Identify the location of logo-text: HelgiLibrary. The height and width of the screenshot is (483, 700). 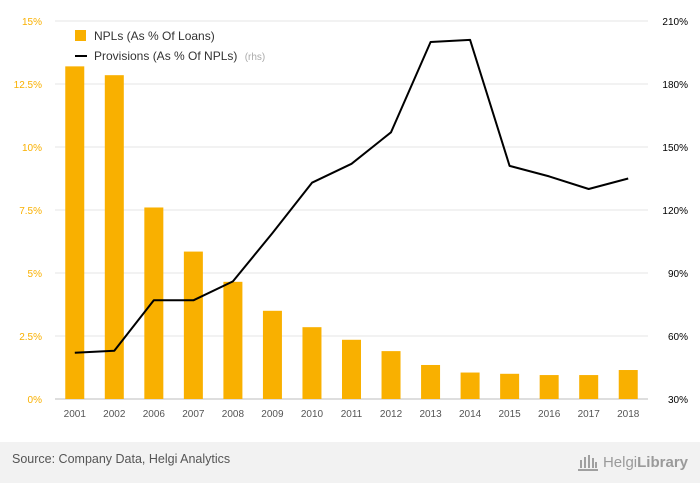
(645, 462).